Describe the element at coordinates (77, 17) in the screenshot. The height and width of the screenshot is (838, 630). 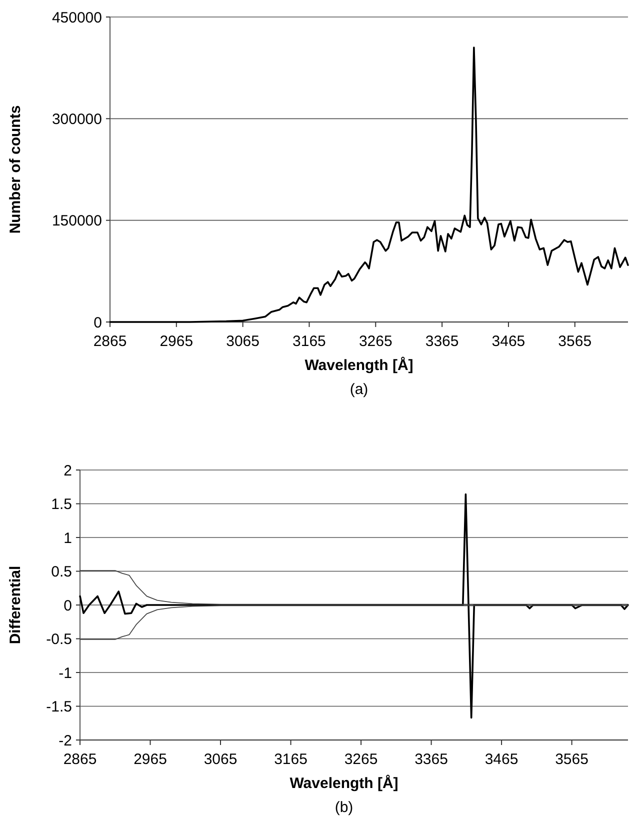
I see `y-tick-label: 450000` at that location.